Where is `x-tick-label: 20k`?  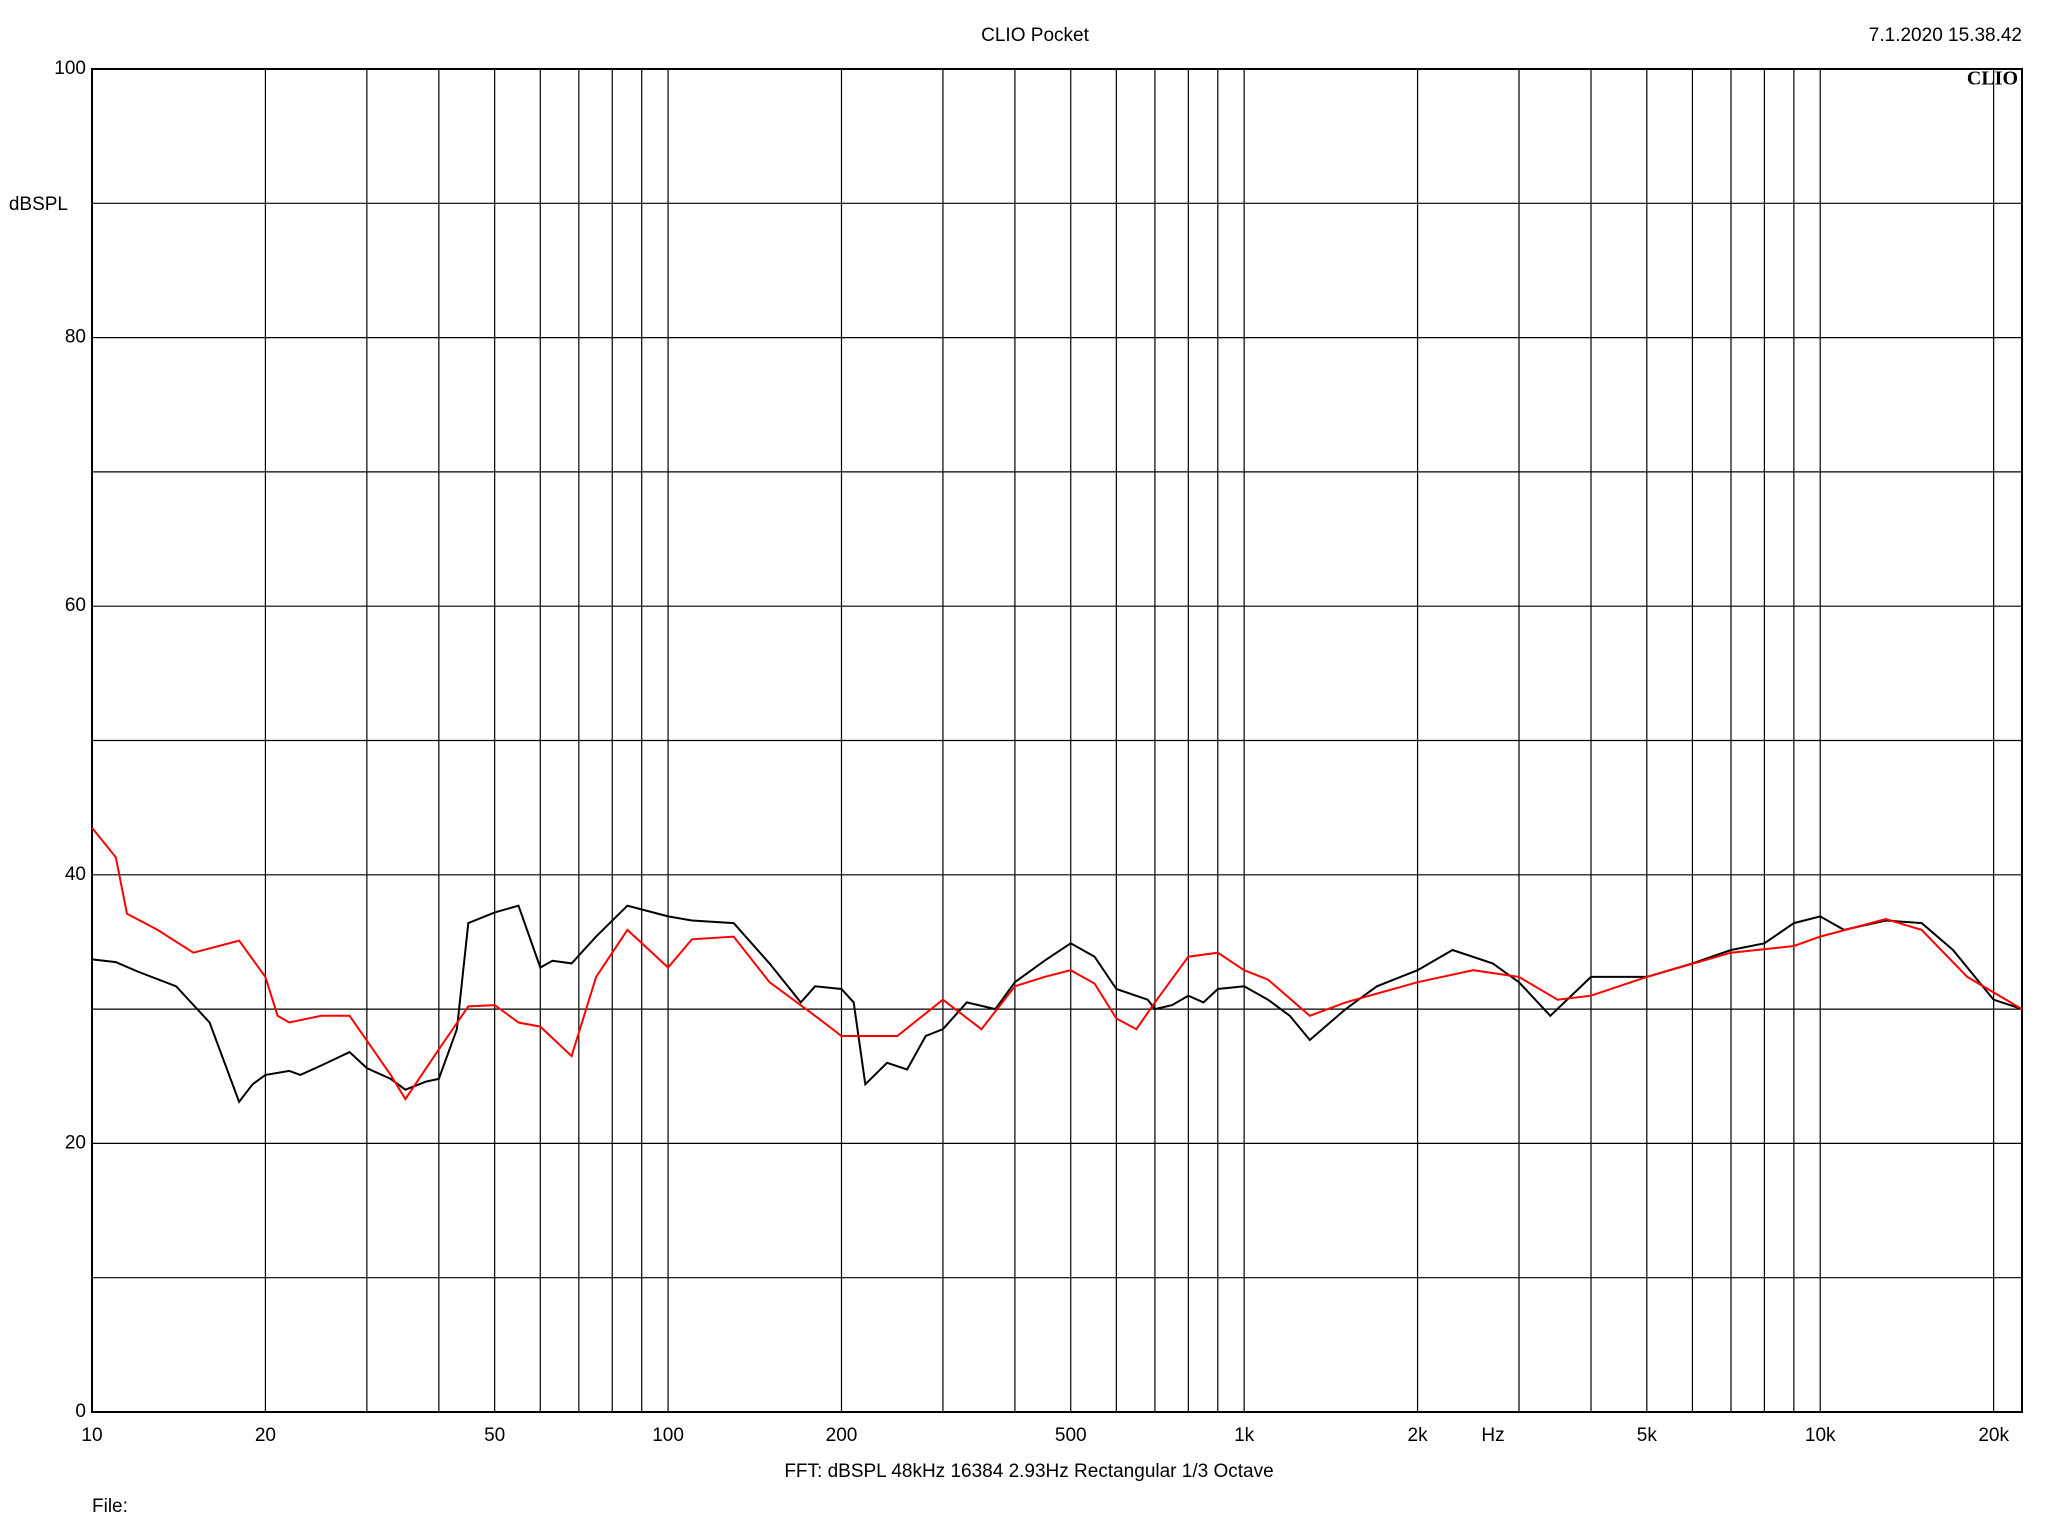
x-tick-label: 20k is located at coordinates (1993, 1435).